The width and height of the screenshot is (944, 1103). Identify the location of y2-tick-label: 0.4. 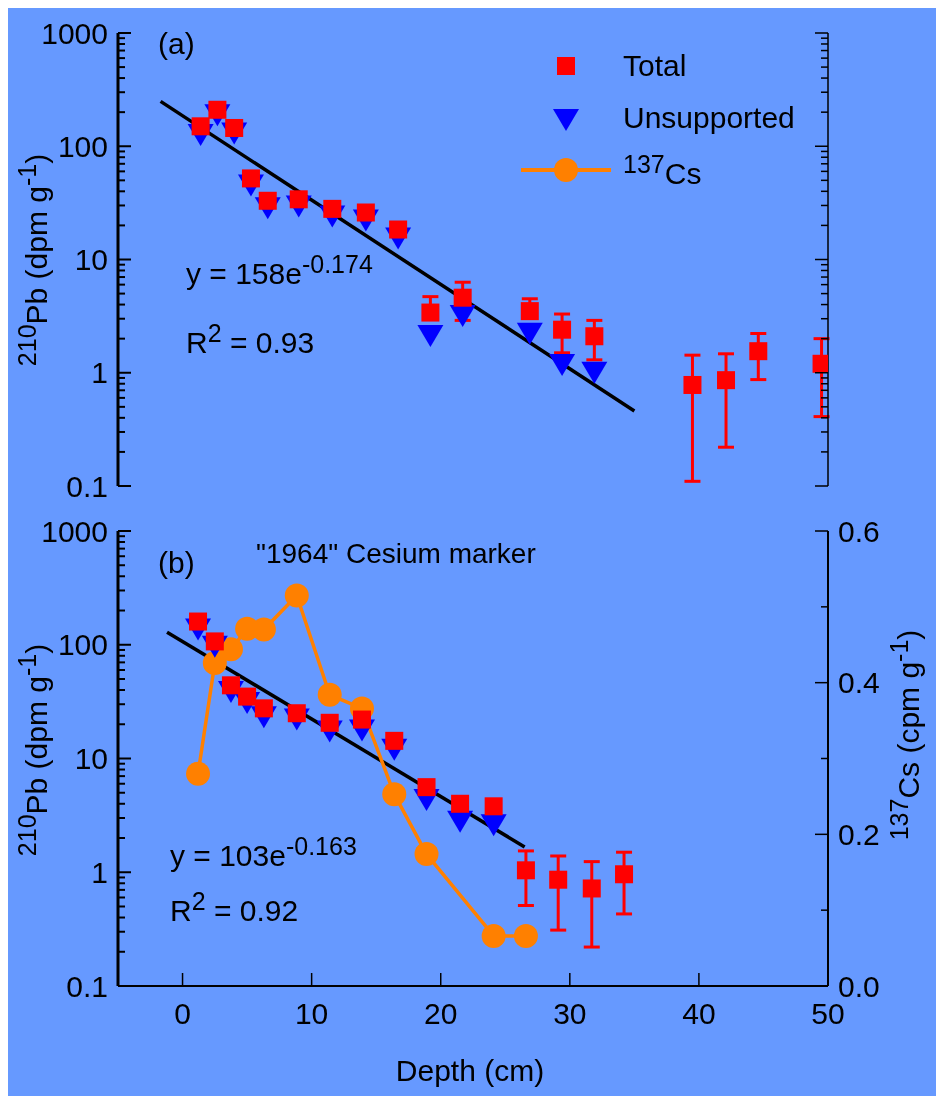
(859, 683).